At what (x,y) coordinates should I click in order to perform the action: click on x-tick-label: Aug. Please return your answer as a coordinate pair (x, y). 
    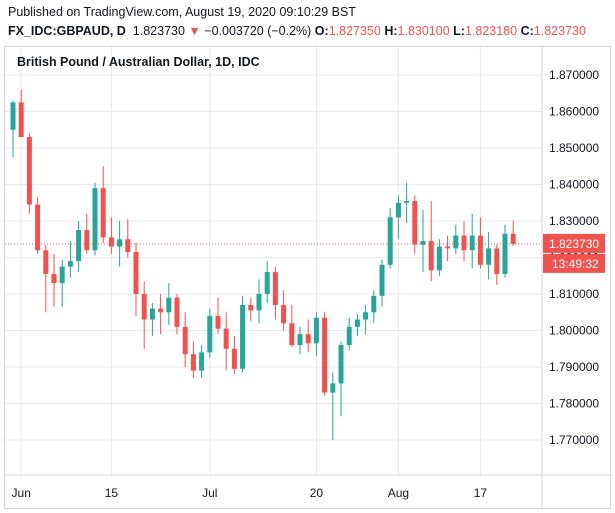
    Looking at the image, I should click on (398, 493).